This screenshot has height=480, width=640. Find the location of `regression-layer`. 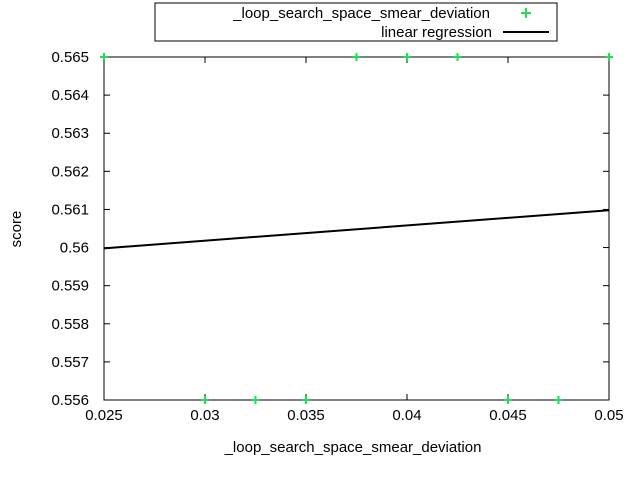

regression-layer is located at coordinates (356, 229).